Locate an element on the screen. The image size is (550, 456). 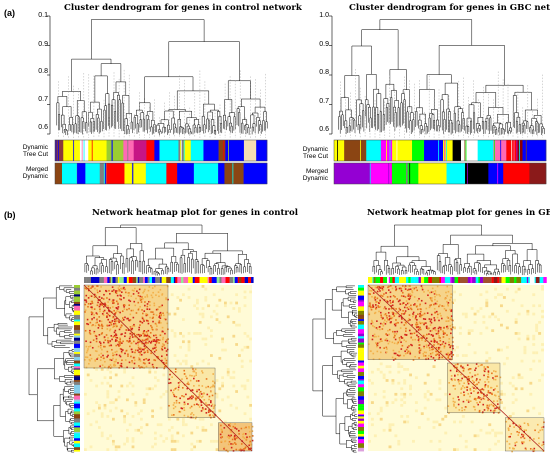
ytick-gbc-5: 0.6 is located at coordinates (320, 129).